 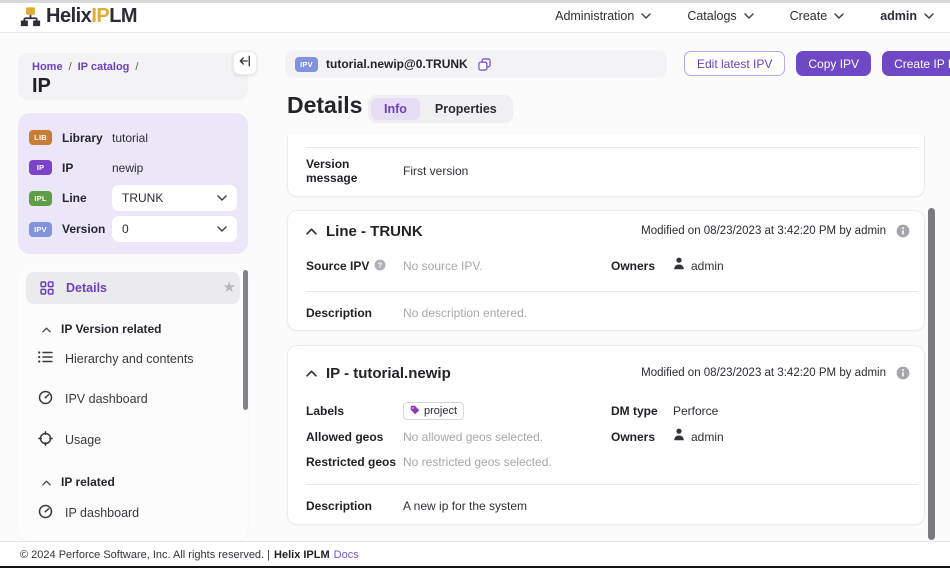 I want to click on nav-item-label: IP dashboard, so click(x=102, y=513).